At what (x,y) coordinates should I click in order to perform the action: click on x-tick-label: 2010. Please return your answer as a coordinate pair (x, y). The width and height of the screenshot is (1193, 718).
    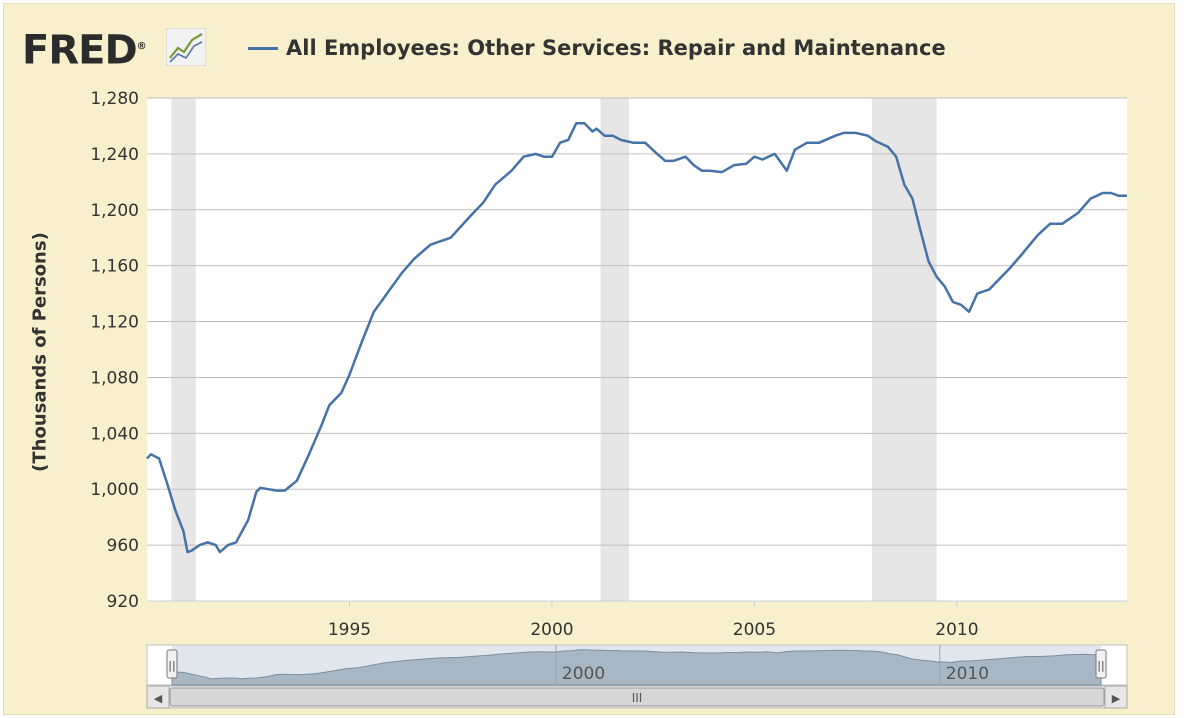
    Looking at the image, I should click on (956, 630).